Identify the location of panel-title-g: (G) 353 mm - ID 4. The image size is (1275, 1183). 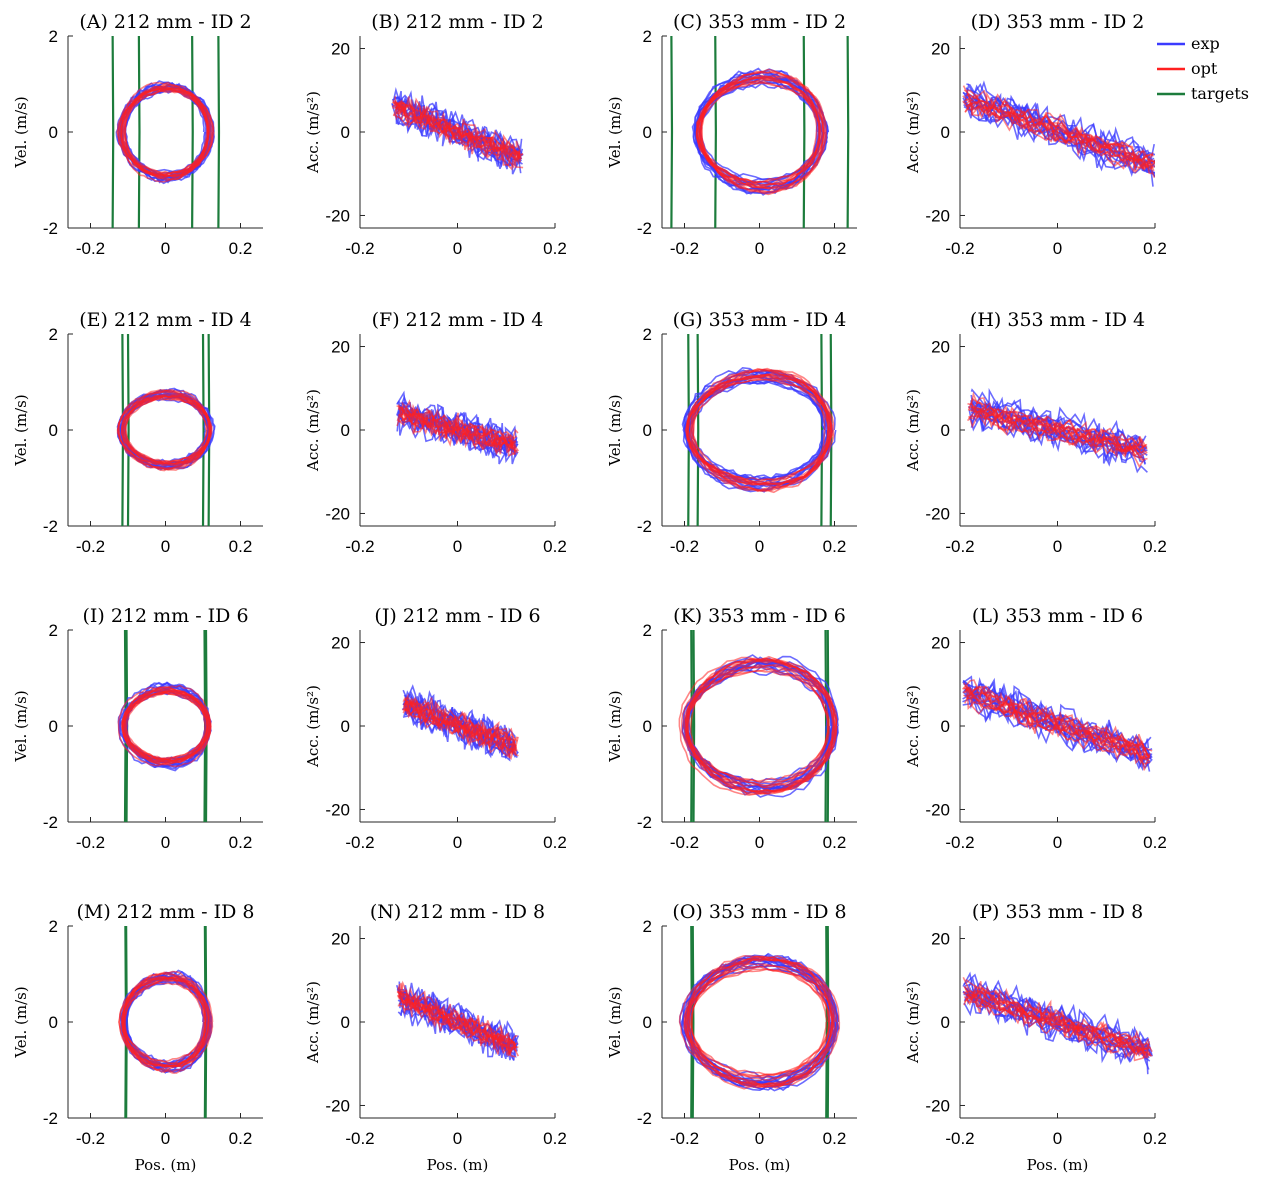
(760, 320).